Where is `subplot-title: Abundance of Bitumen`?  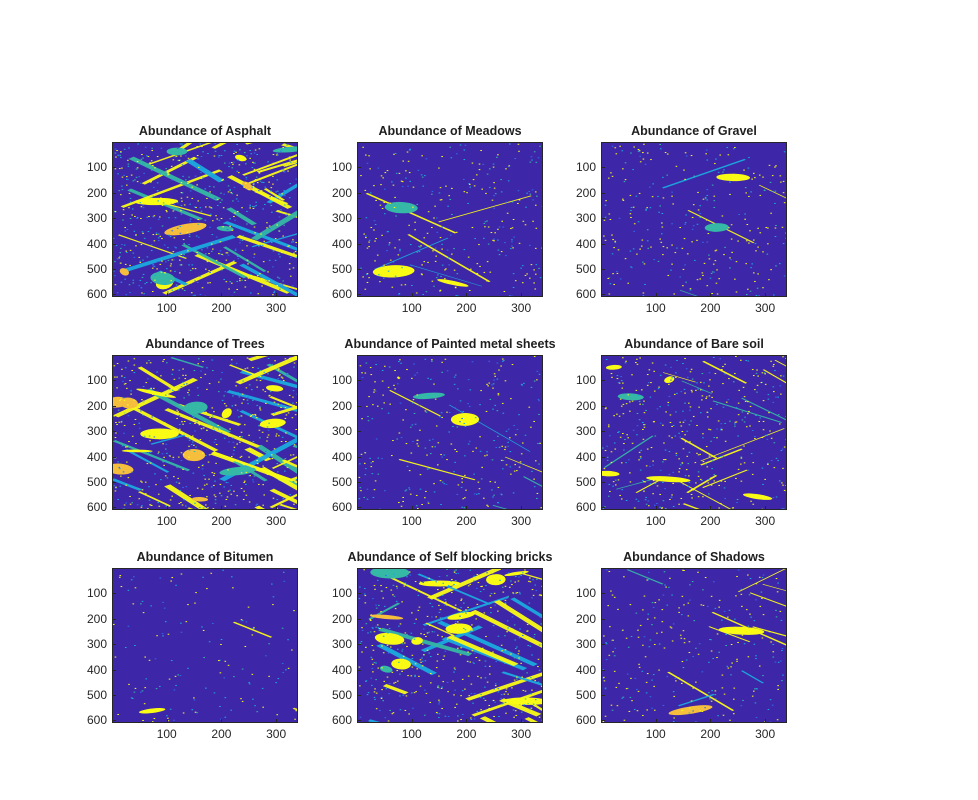
subplot-title: Abundance of Bitumen is located at coordinates (205, 557).